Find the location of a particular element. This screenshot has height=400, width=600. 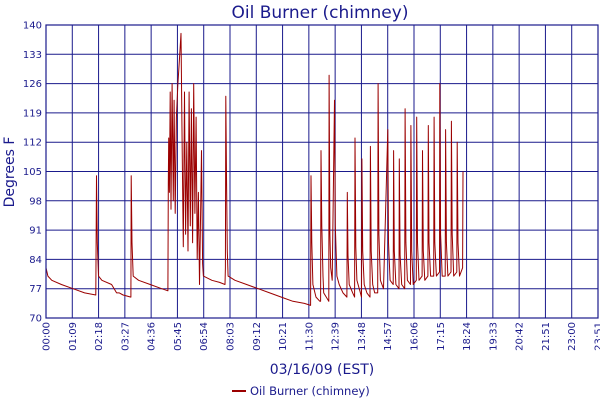

y-tick-label: 91 is located at coordinates (35, 231).